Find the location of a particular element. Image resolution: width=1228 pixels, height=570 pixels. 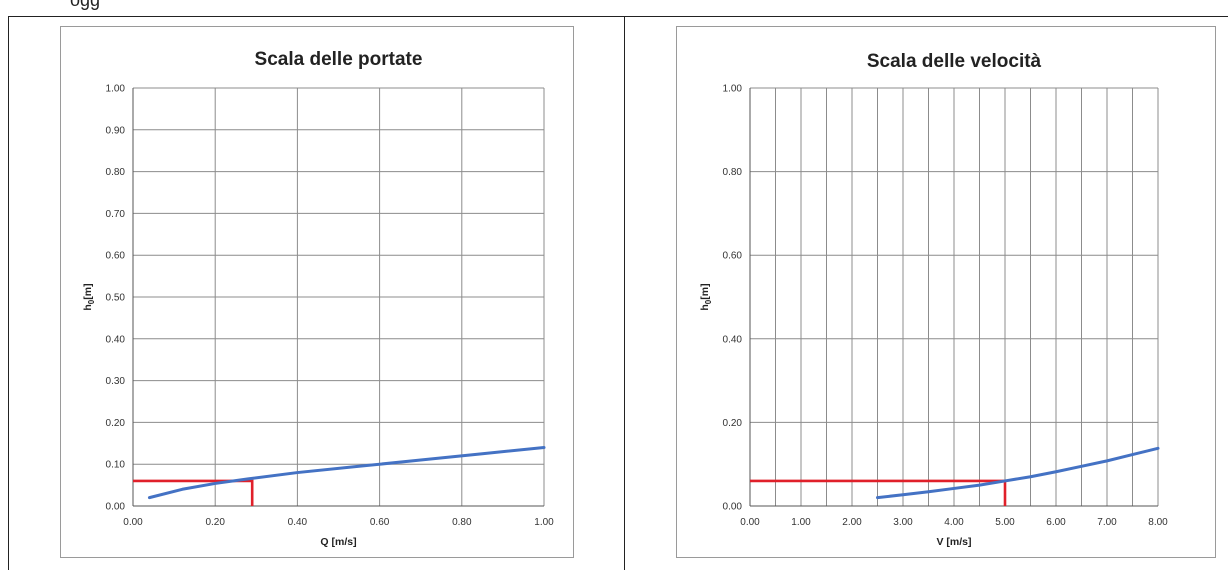

chart-title: Scala delle velocità is located at coordinates (954, 61).